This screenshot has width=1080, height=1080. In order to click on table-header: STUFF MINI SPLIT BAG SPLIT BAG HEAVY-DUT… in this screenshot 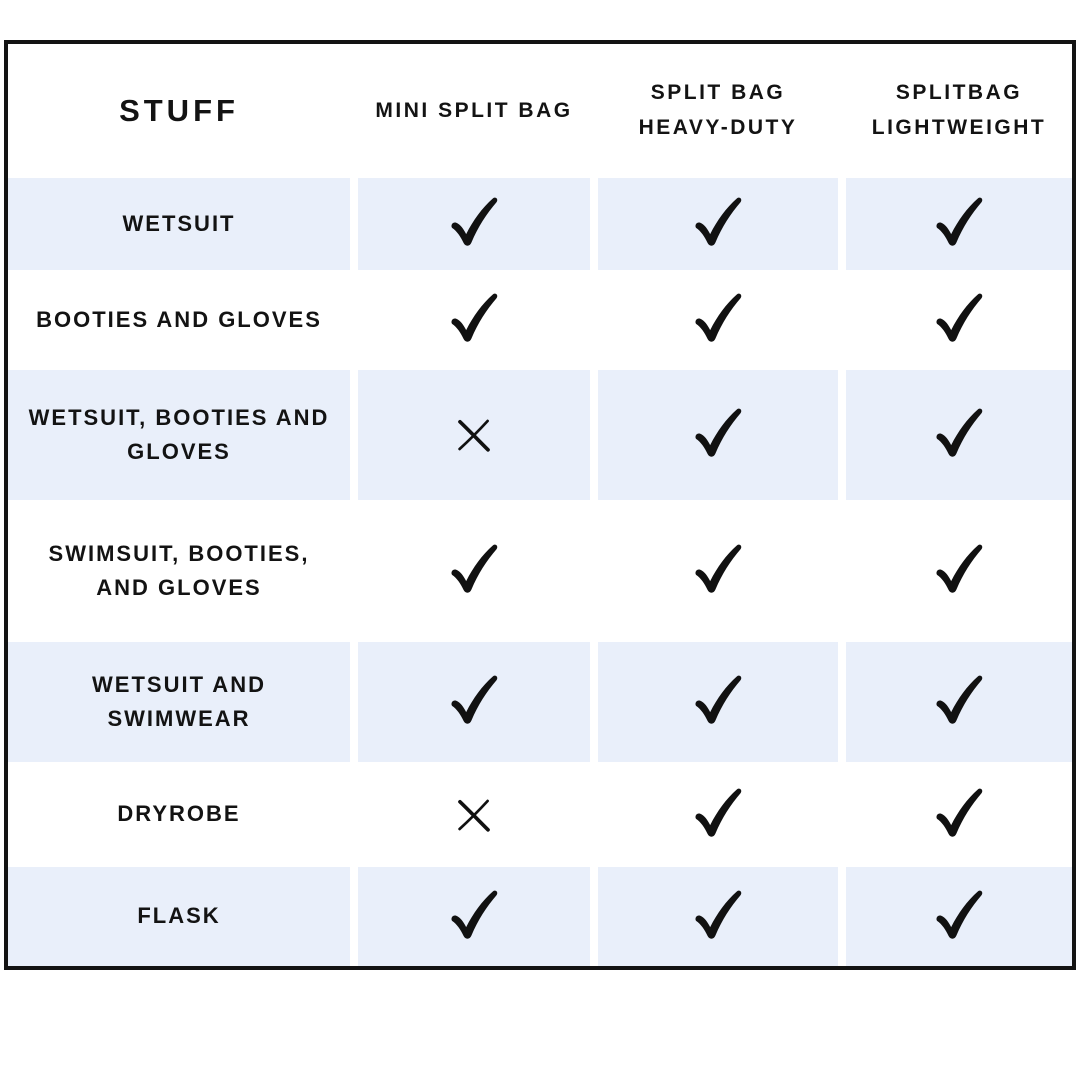, I will do `click(540, 111)`.